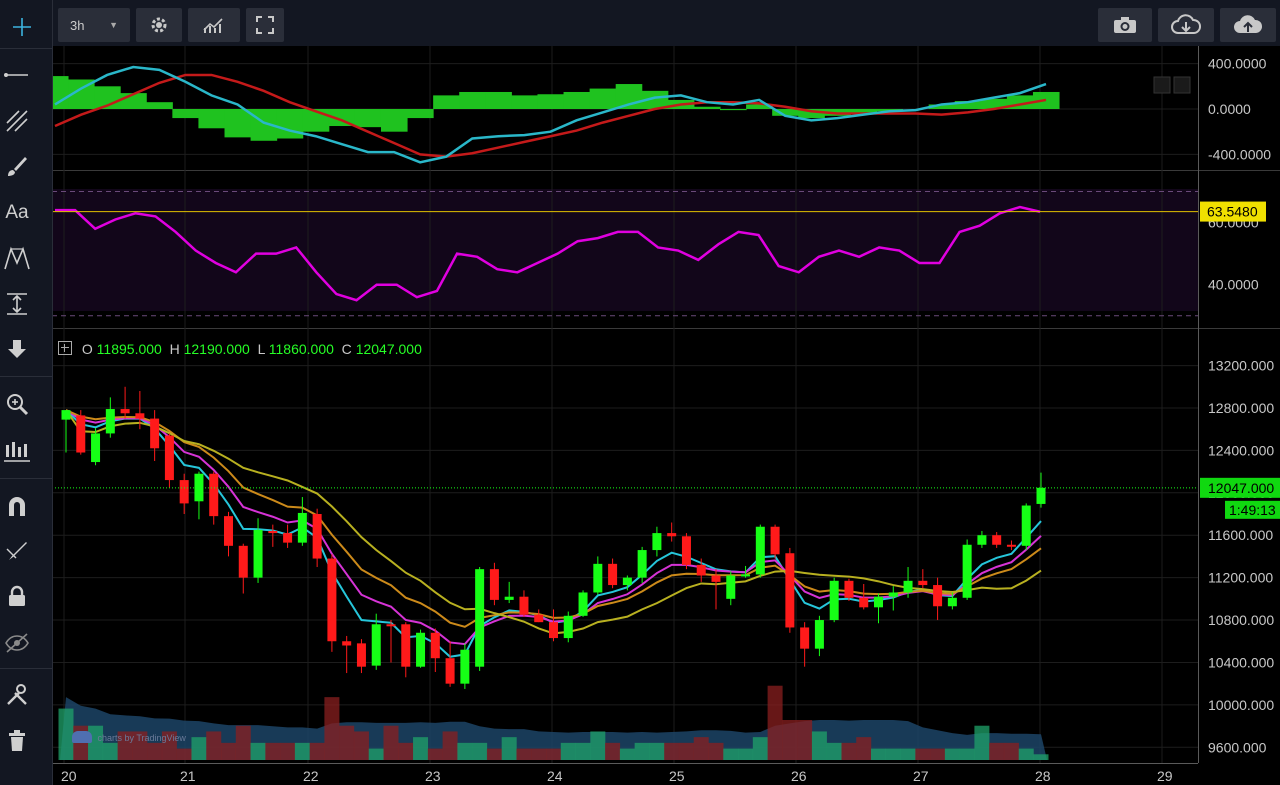  Describe the element at coordinates (17, 551) in the screenshot. I see `lock-drawings-tool` at that location.